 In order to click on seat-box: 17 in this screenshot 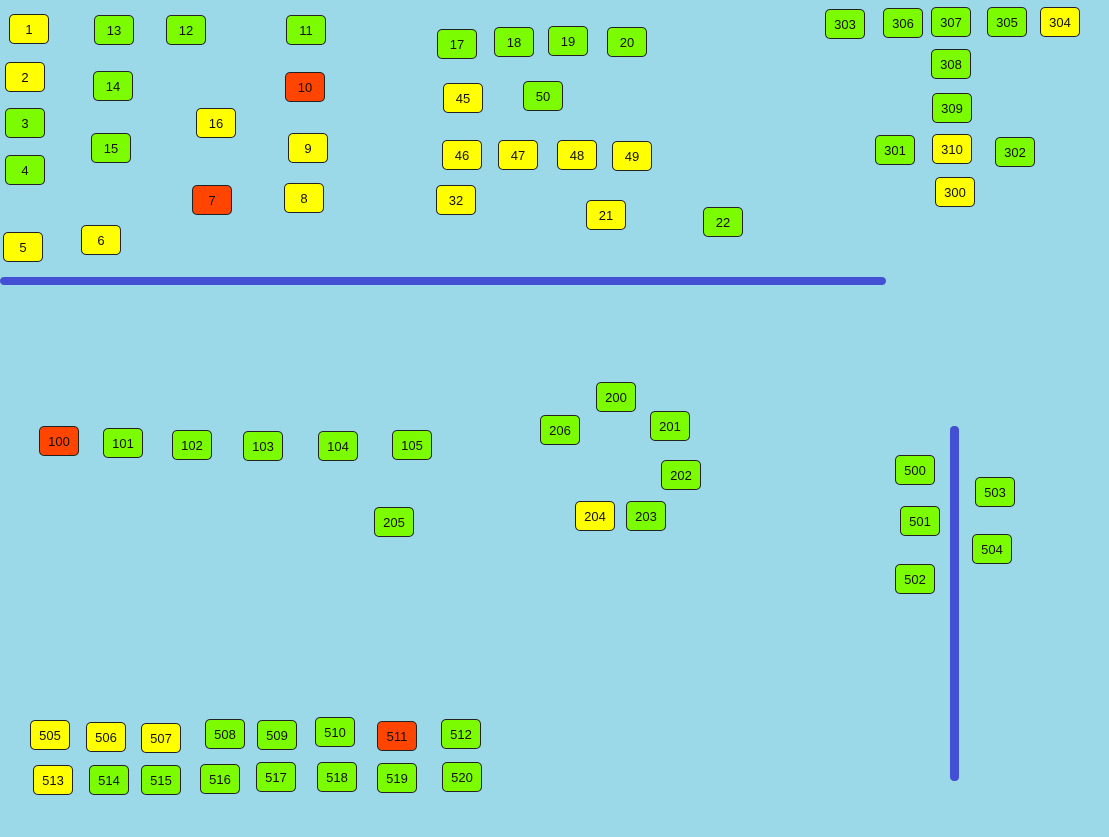, I will do `click(457, 44)`.